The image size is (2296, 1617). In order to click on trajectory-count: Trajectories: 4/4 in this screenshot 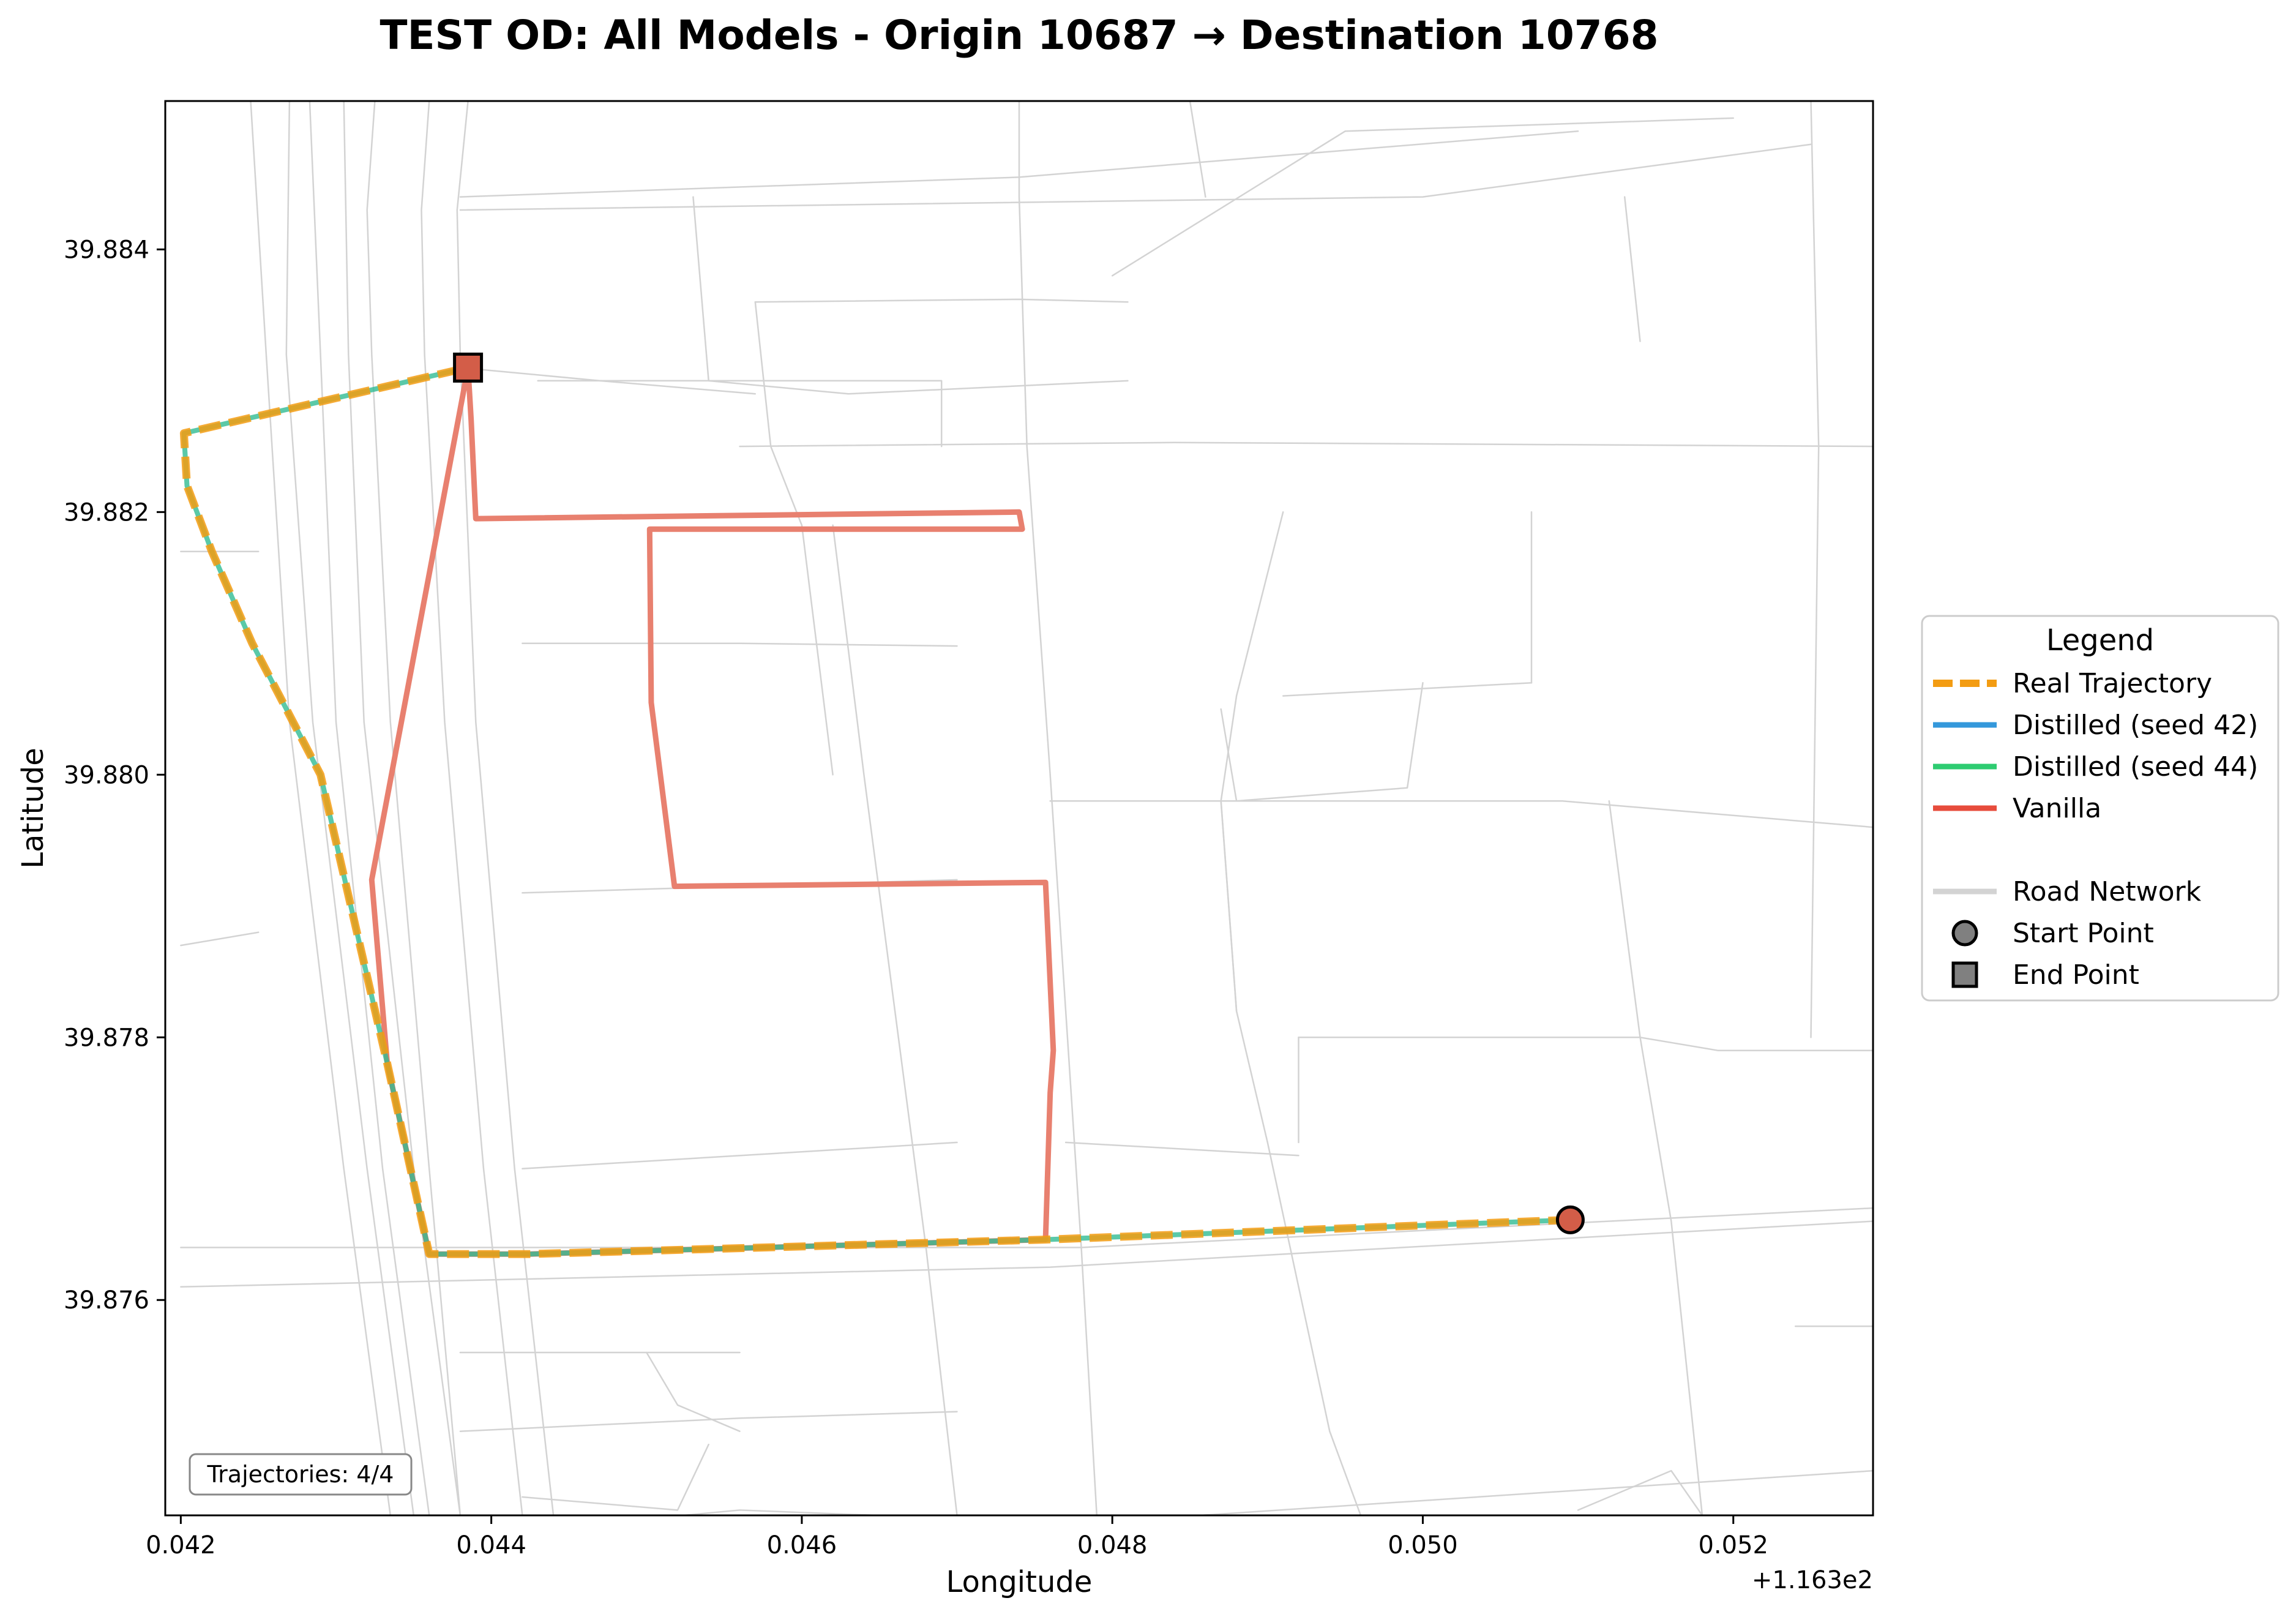, I will do `click(300, 1474)`.